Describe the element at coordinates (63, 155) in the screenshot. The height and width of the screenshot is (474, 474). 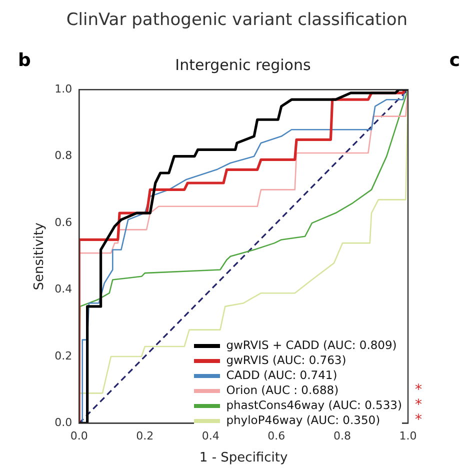
I see `y-tick-label: 0.8` at that location.